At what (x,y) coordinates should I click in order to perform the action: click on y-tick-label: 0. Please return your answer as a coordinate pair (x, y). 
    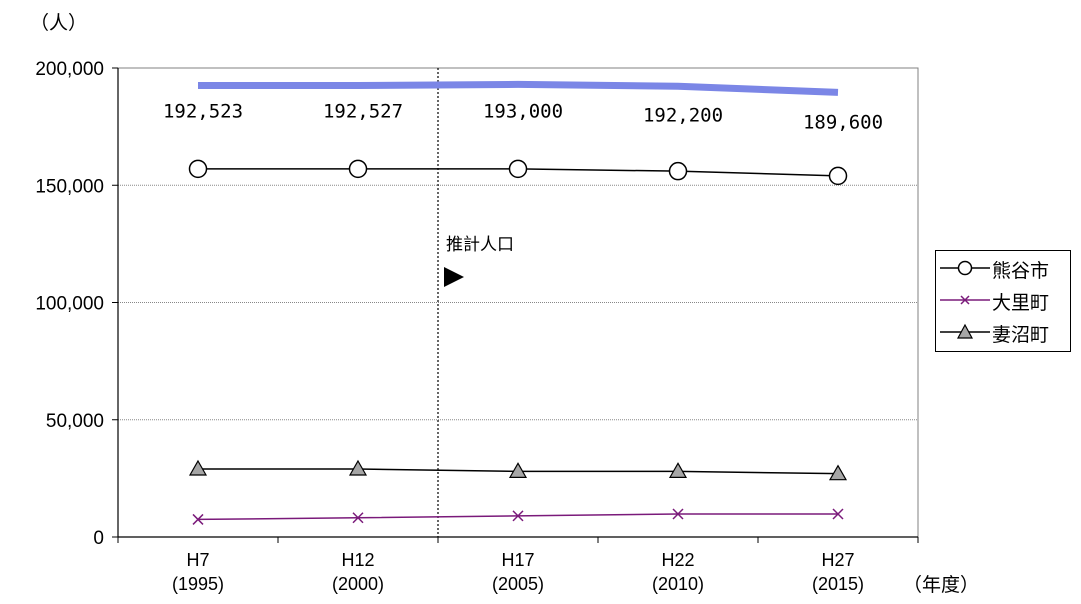
    Looking at the image, I should click on (98, 538).